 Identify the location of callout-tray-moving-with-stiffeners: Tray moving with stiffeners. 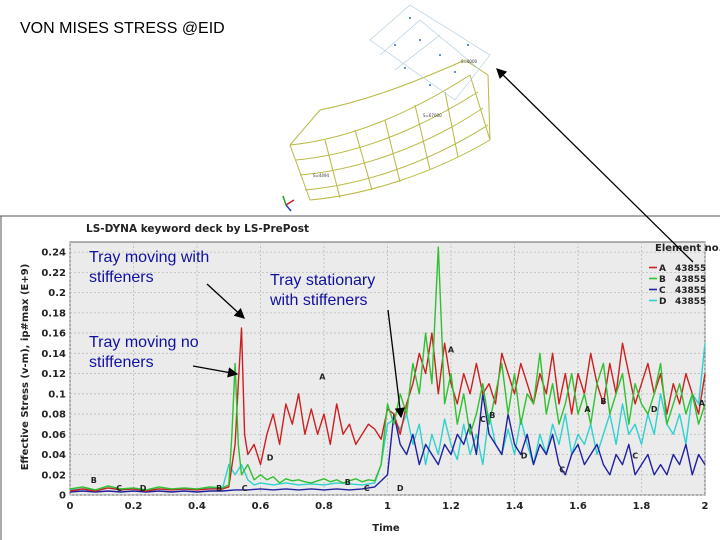
(149, 267).